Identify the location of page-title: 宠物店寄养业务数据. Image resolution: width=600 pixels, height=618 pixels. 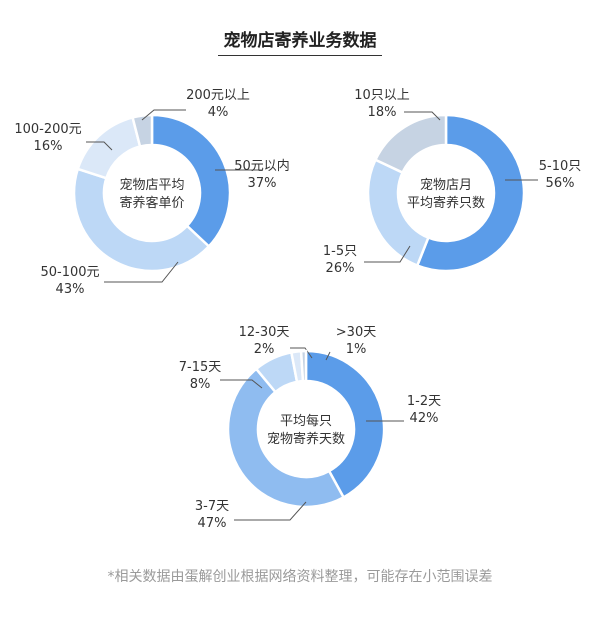
(300, 41).